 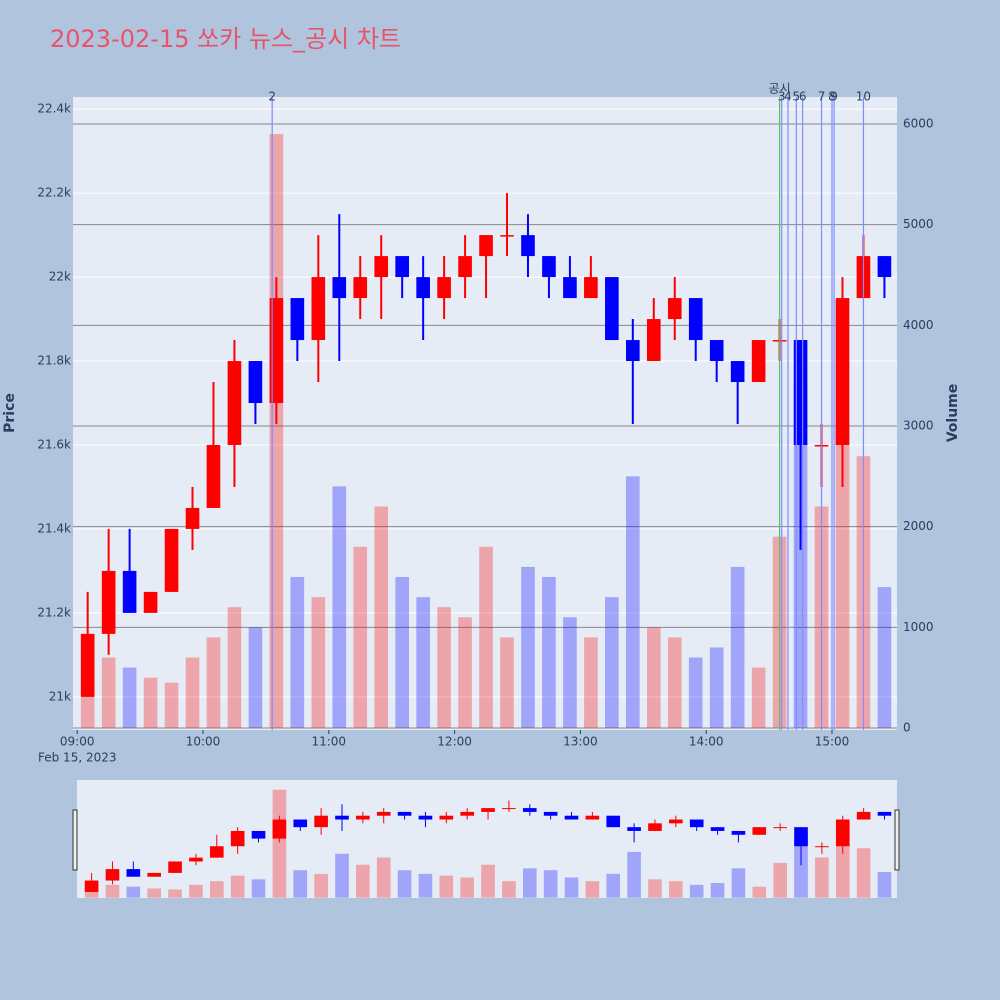 I want to click on x-tick-label: 14:00, so click(x=706, y=742).